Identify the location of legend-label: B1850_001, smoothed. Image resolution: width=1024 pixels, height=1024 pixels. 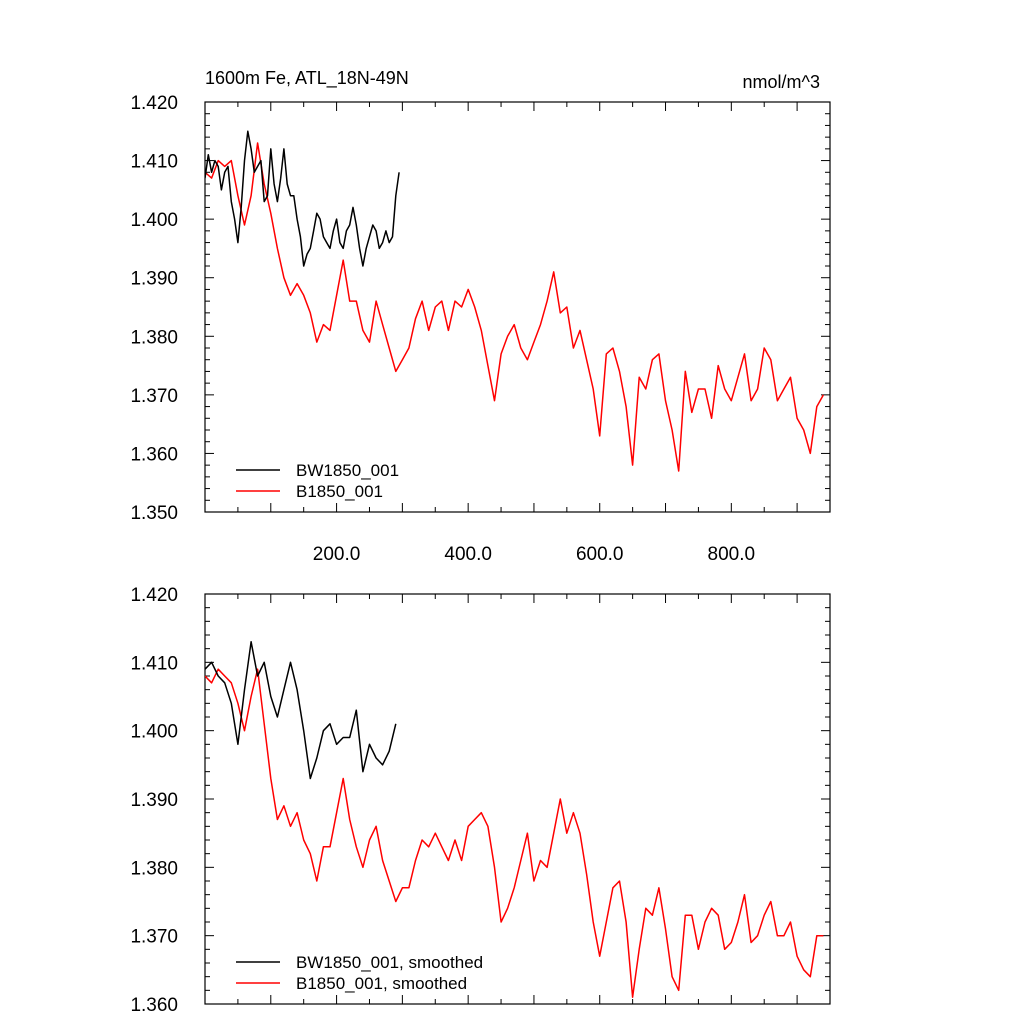
(381, 983).